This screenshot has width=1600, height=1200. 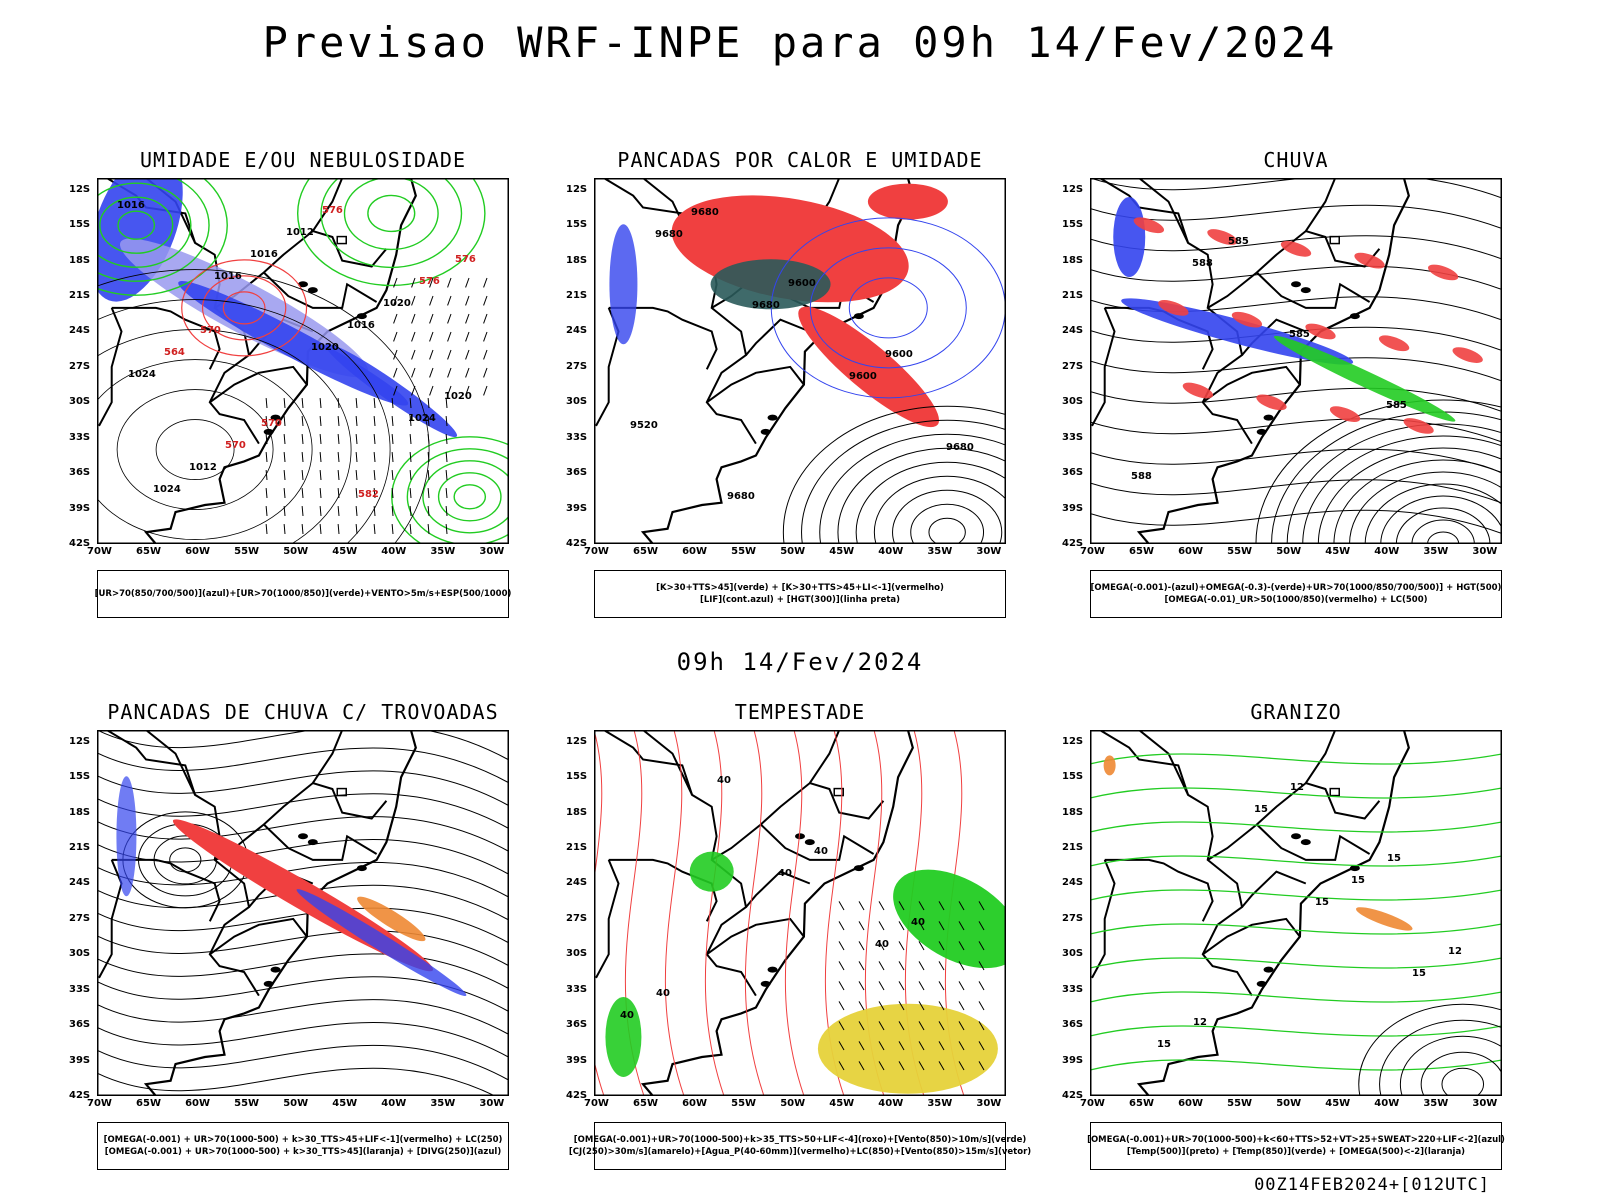 I want to click on lat-tick-label: 21S, so click(x=1073, y=296).